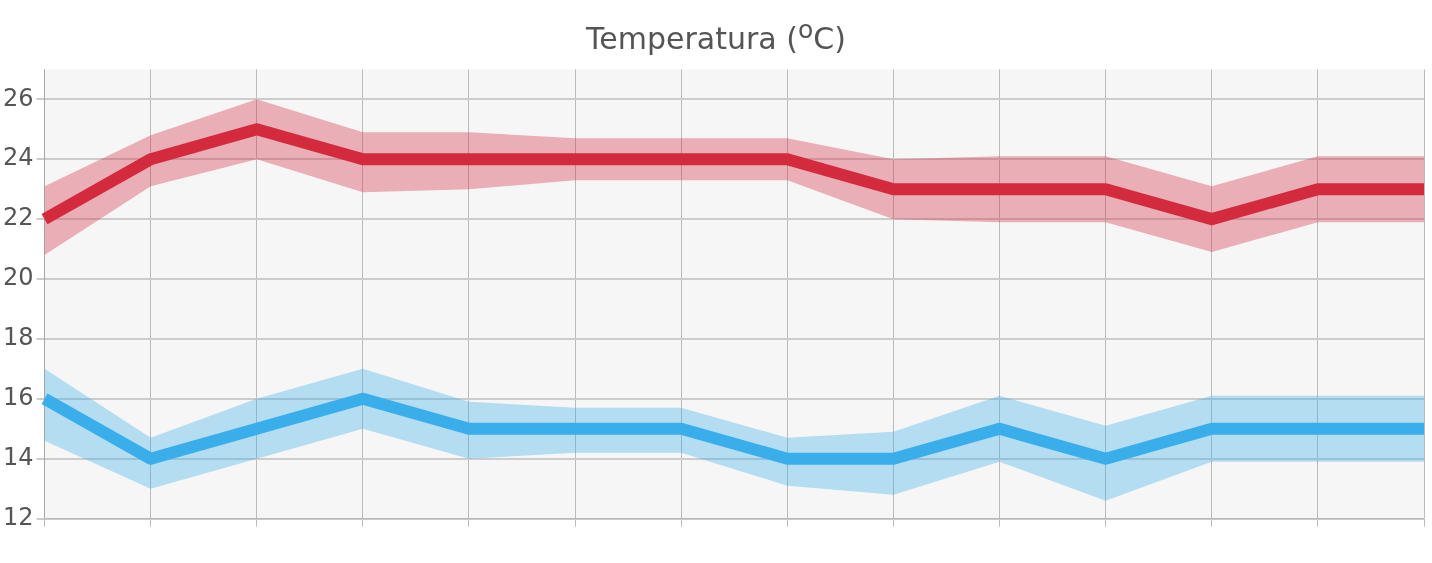 The height and width of the screenshot is (563, 1432). Describe the element at coordinates (18, 277) in the screenshot. I see `y-tick-label: 20` at that location.